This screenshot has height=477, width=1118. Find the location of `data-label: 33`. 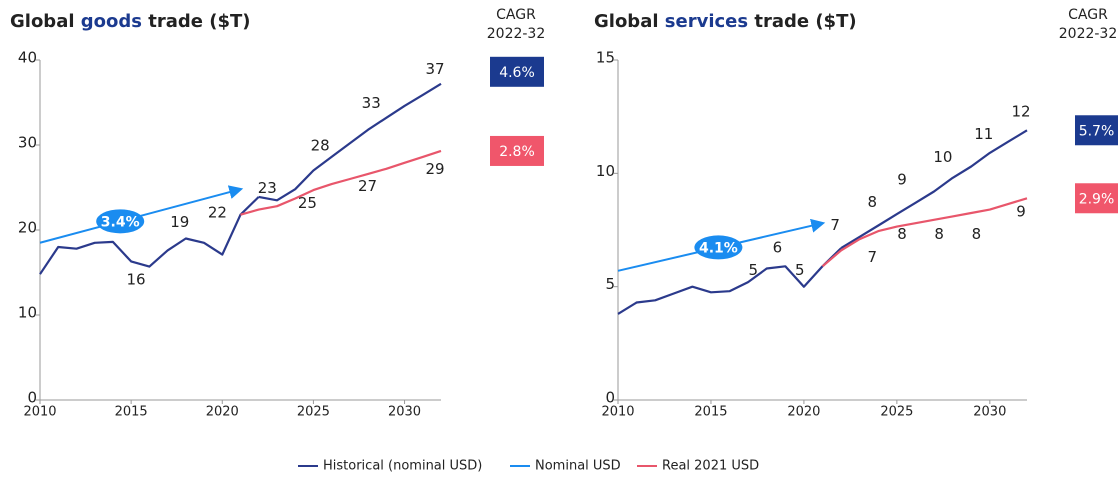

data-label: 33 is located at coordinates (371, 103).